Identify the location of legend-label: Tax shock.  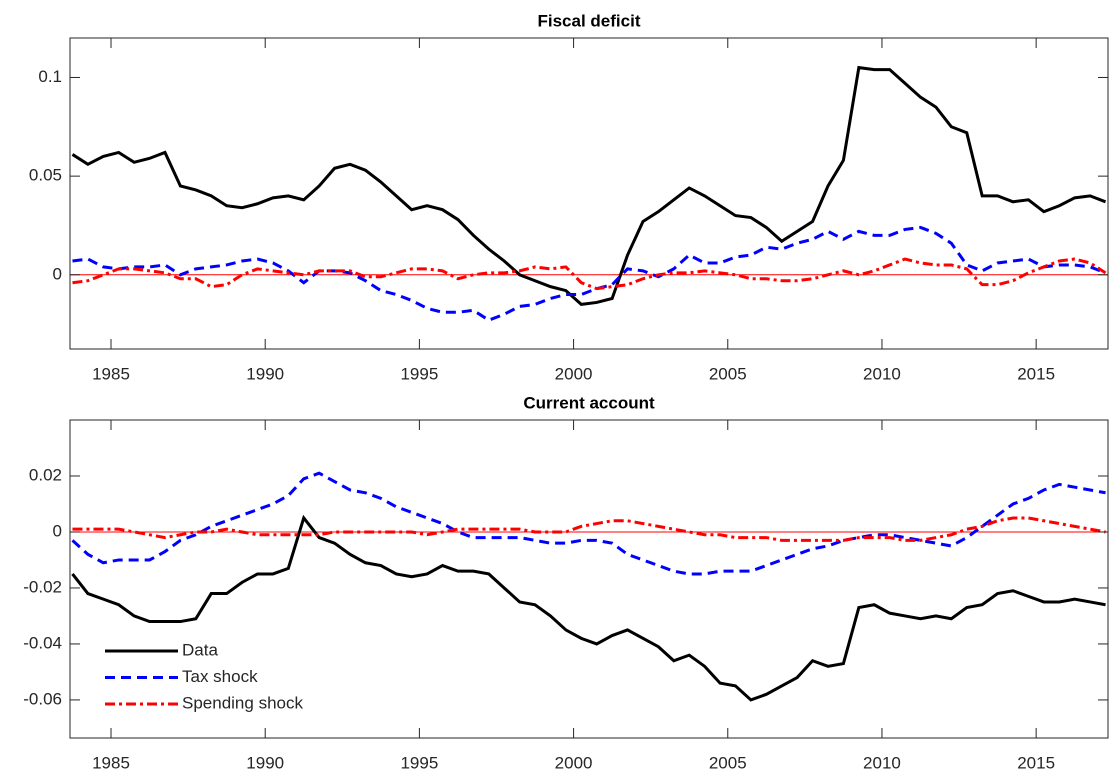
(220, 676).